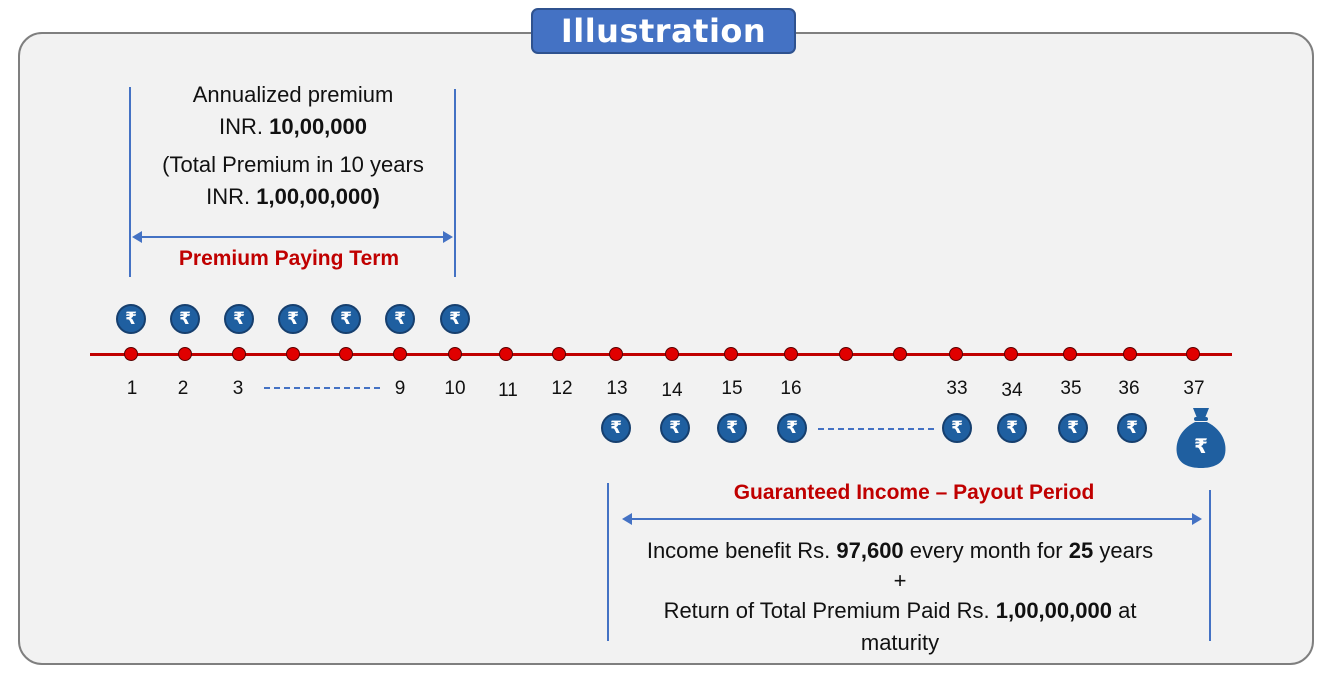 Image resolution: width=1331 pixels, height=682 pixels. What do you see at coordinates (322, 388) in the screenshot?
I see `premium-gap-dashes` at bounding box center [322, 388].